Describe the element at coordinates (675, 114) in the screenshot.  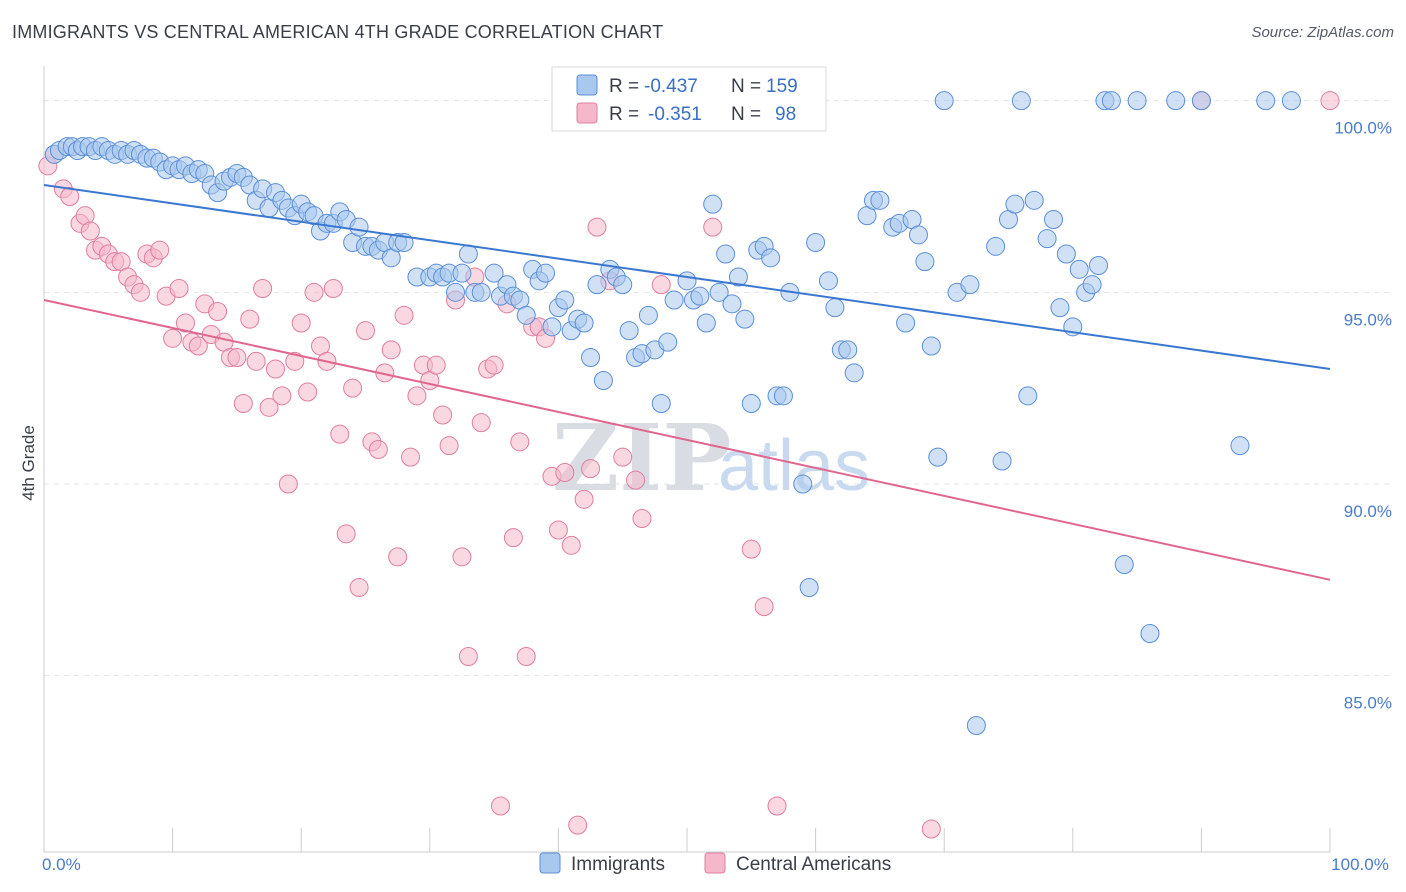
I see `legend-r-value-1: -0.351` at that location.